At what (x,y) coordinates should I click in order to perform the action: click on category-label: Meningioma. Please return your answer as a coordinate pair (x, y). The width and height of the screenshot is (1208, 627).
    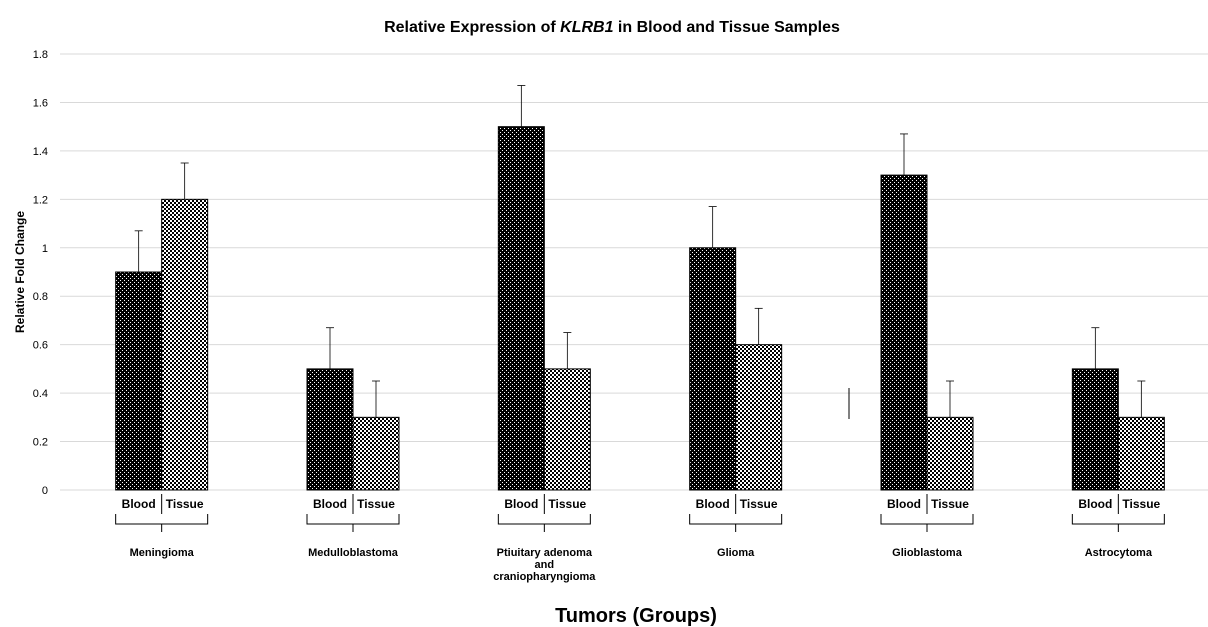
    Looking at the image, I should click on (162, 553).